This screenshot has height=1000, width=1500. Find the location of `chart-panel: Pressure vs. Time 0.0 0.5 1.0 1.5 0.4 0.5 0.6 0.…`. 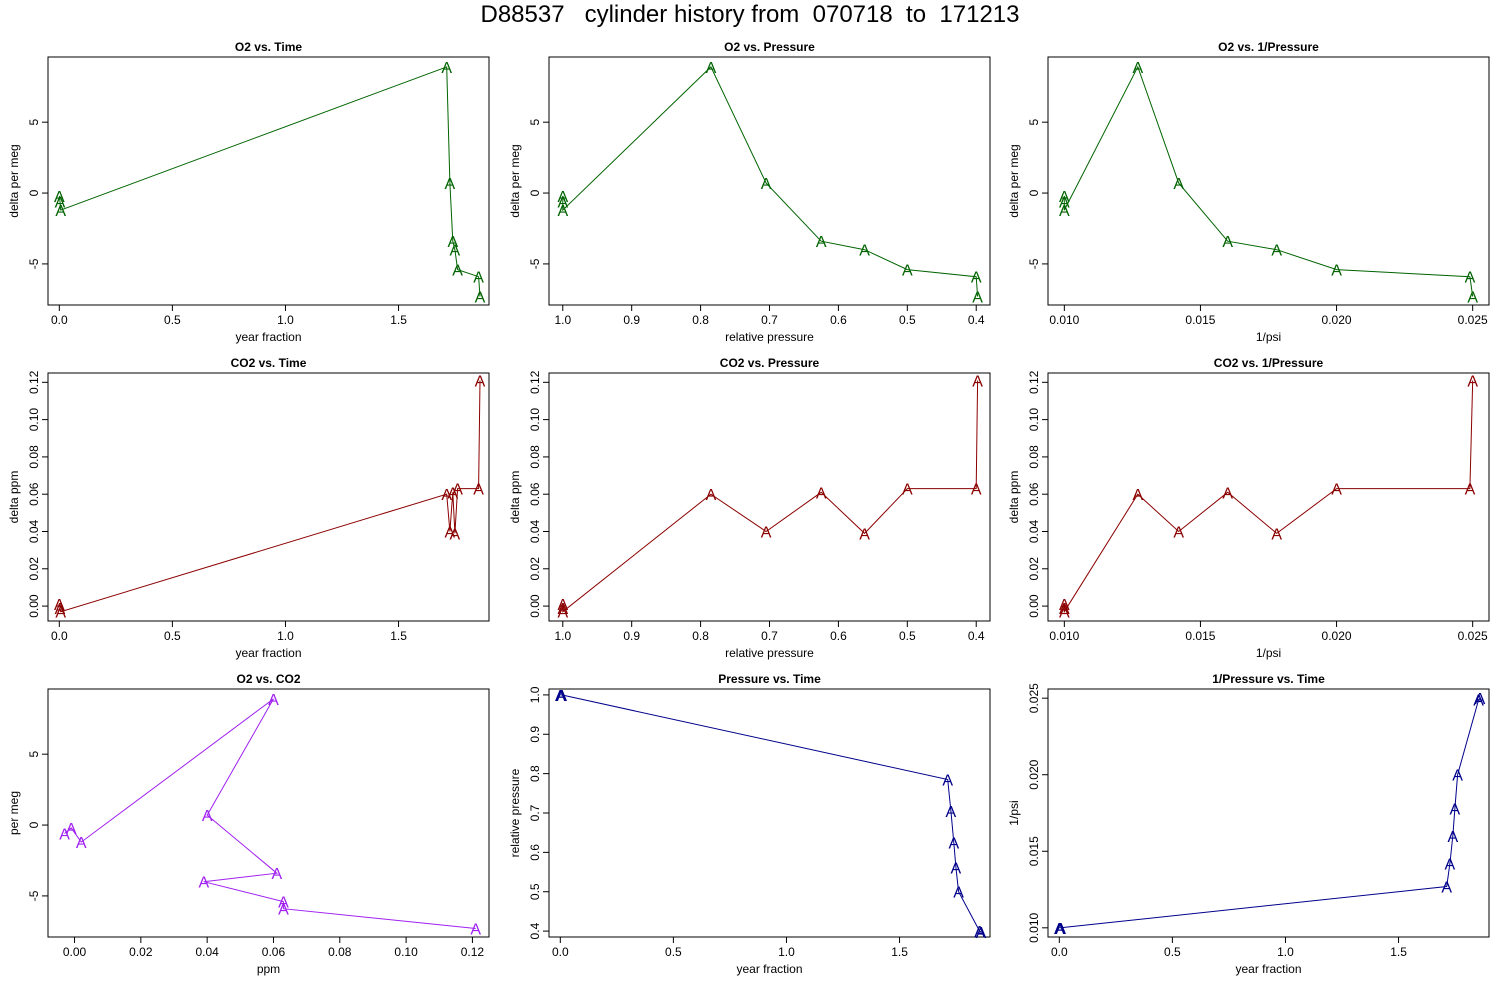

chart-panel: Pressure vs. Time 0.0 0.5 1.0 1.5 0.4 0.5 0.6 0.… is located at coordinates (749, 824).